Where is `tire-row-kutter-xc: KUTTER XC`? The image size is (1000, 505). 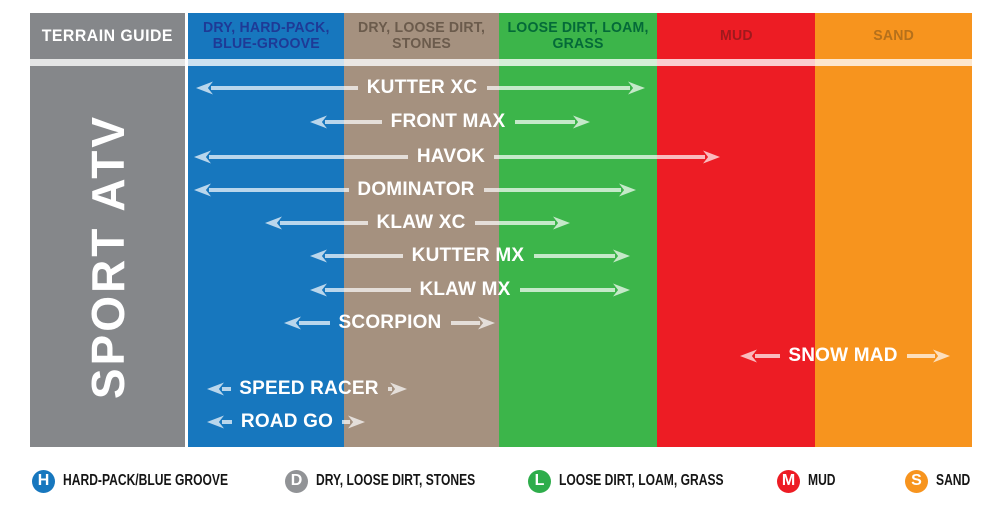 tire-row-kutter-xc: KUTTER XC is located at coordinates (500, 88).